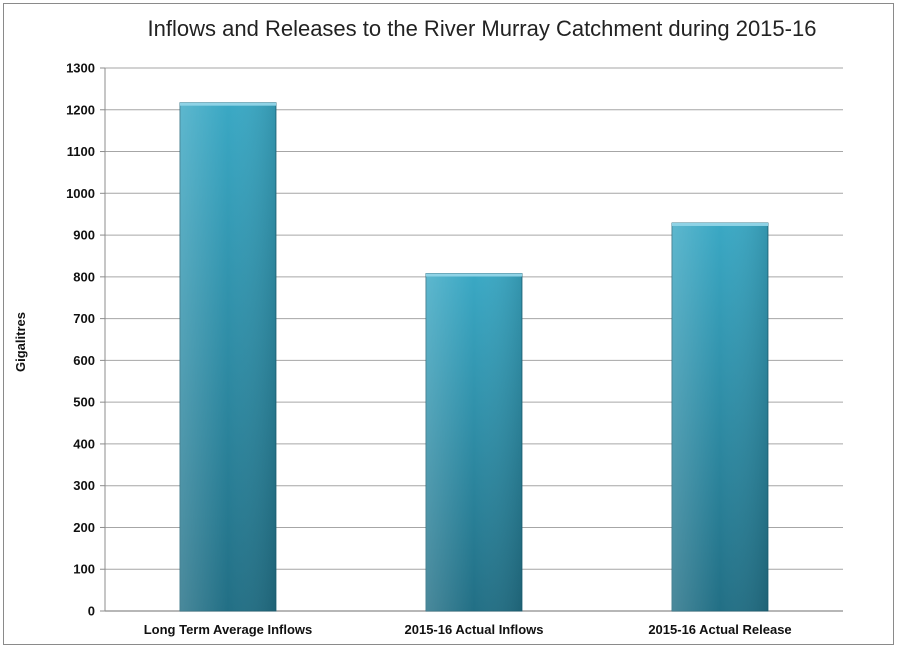 This screenshot has height=651, width=900. Describe the element at coordinates (84, 235) in the screenshot. I see `y-tick-label: 900` at that location.